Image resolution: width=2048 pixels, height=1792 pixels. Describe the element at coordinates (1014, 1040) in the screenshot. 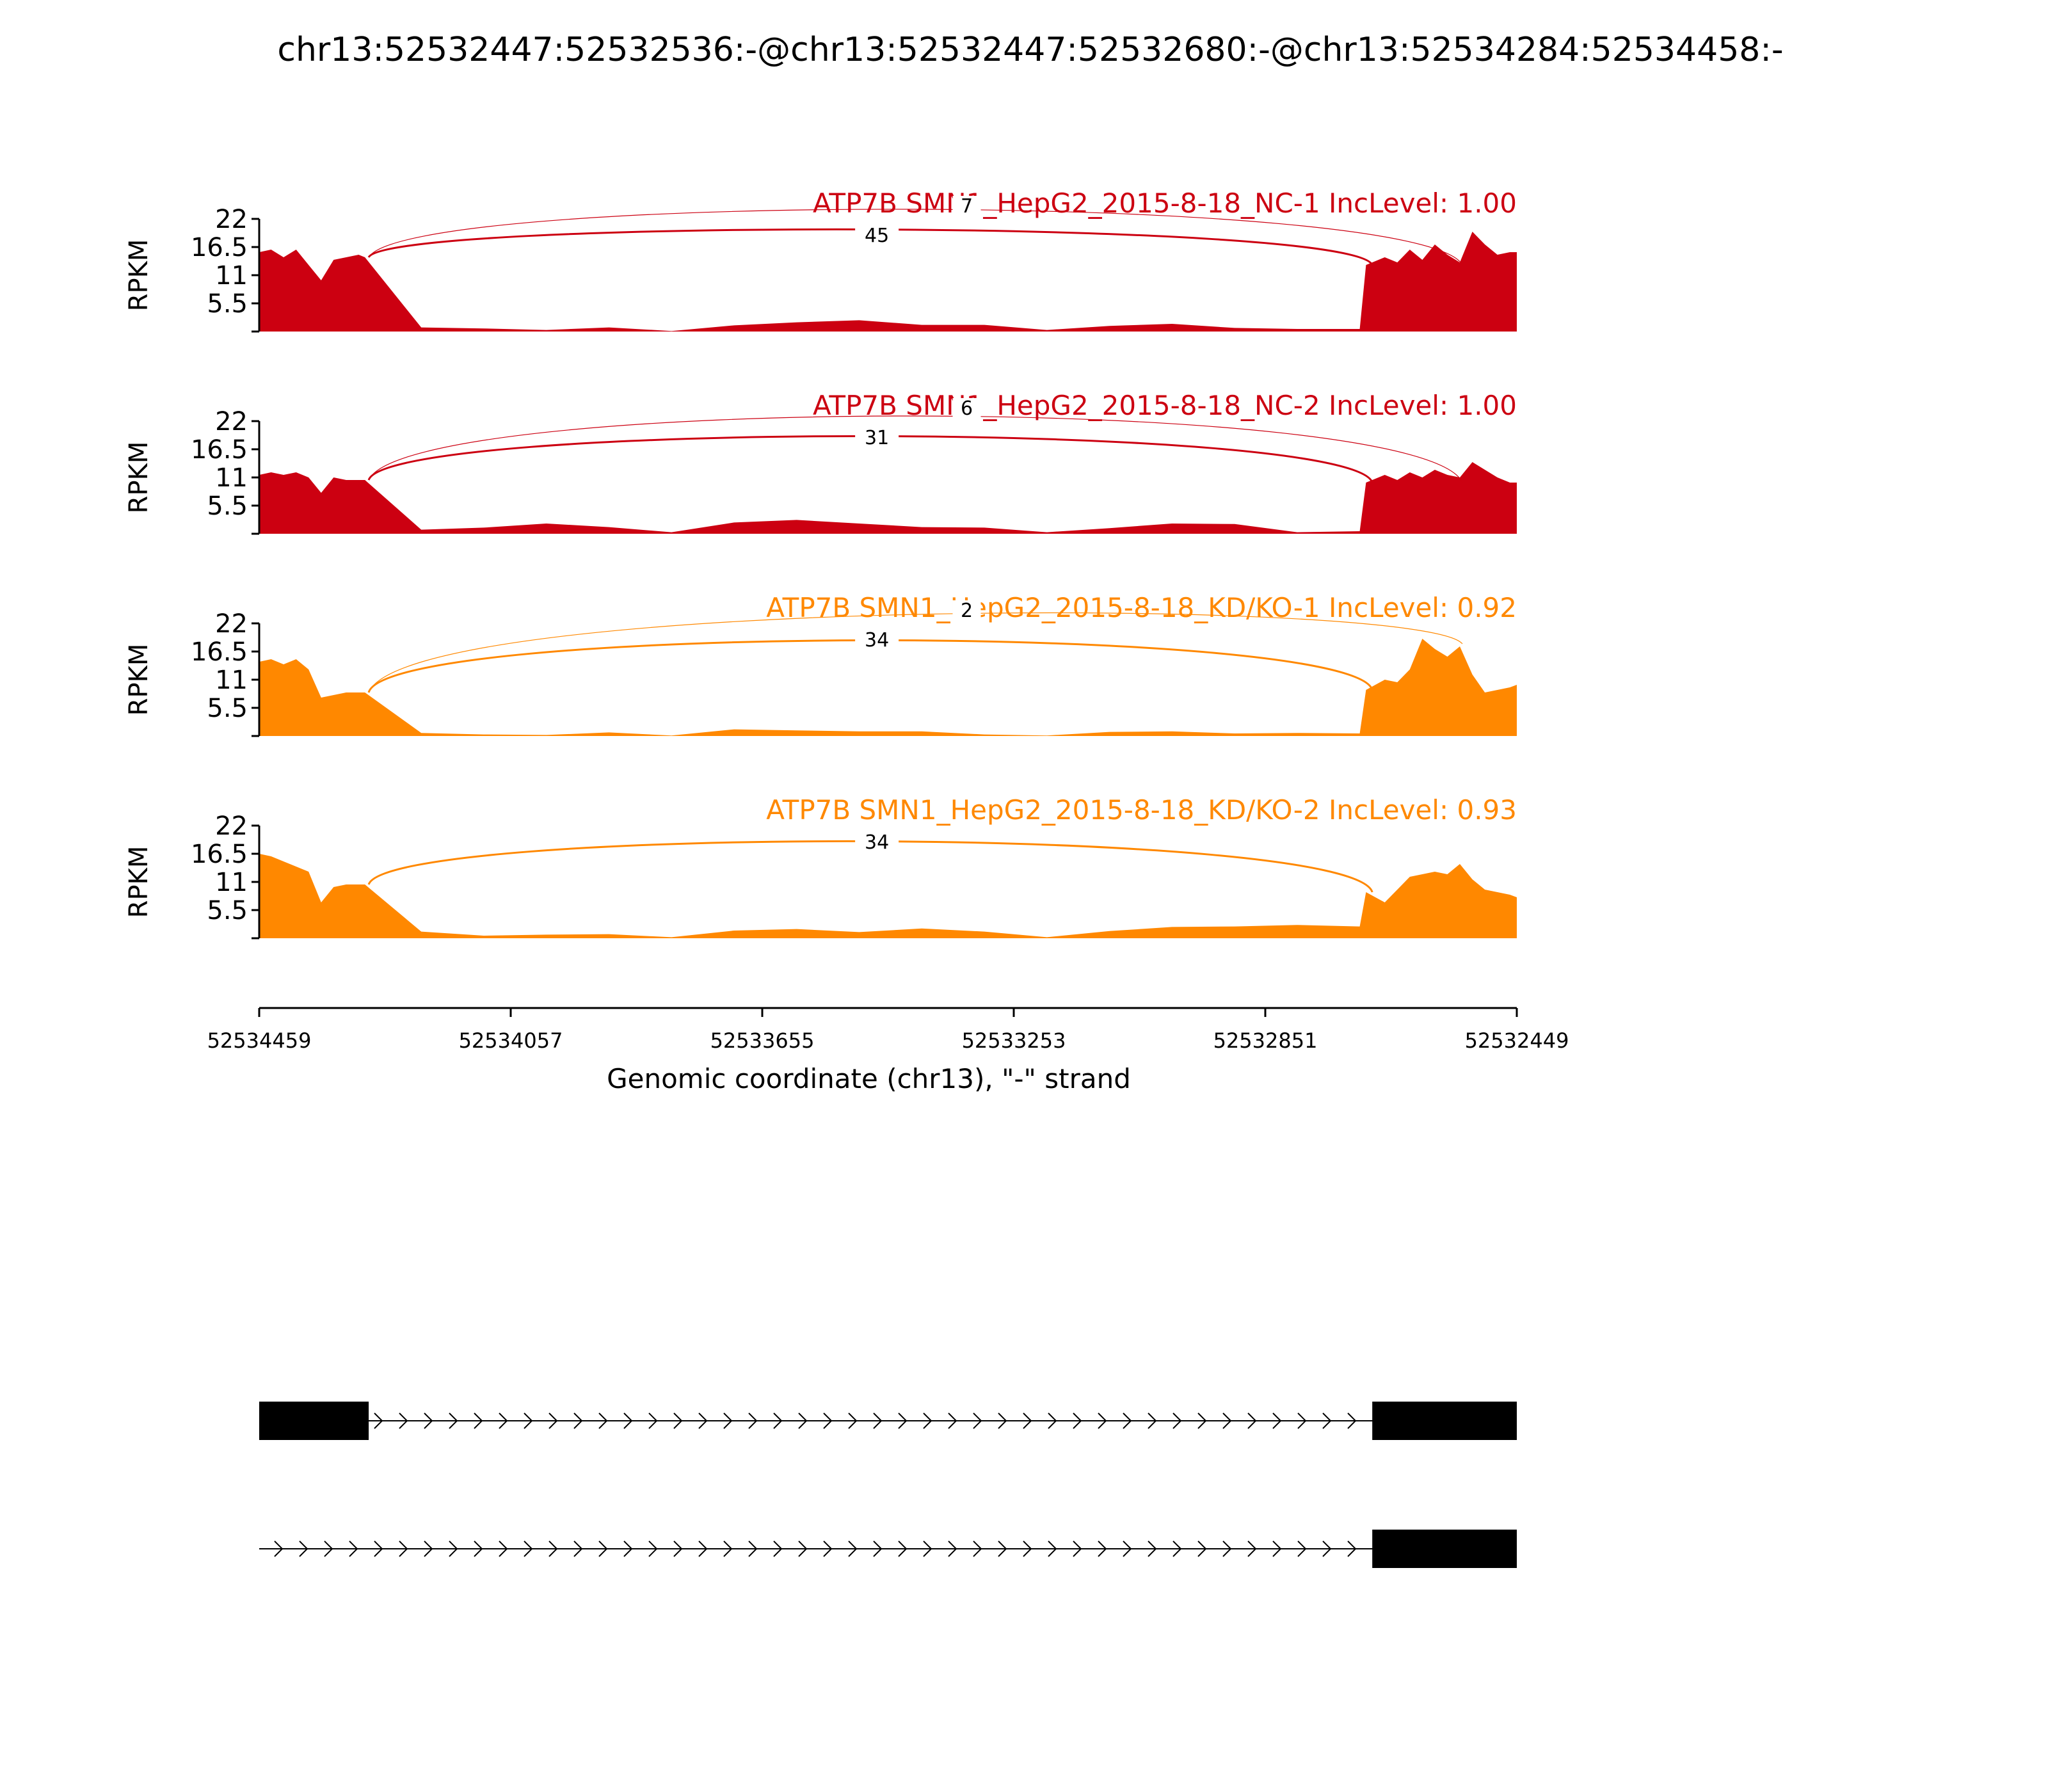

I see `x-tick-label: 52533253` at that location.